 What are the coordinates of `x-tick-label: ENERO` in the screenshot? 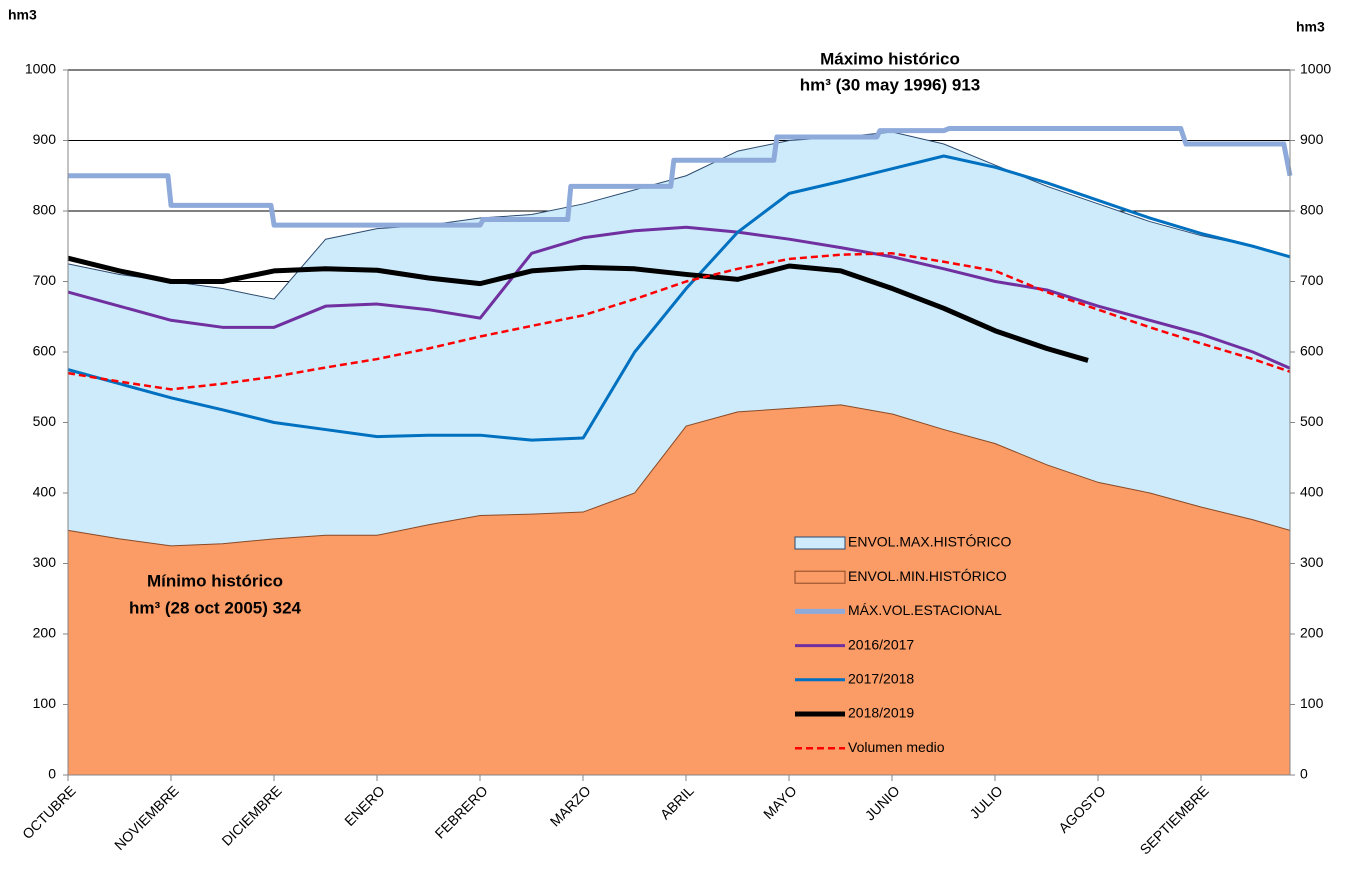 It's located at (364, 805).